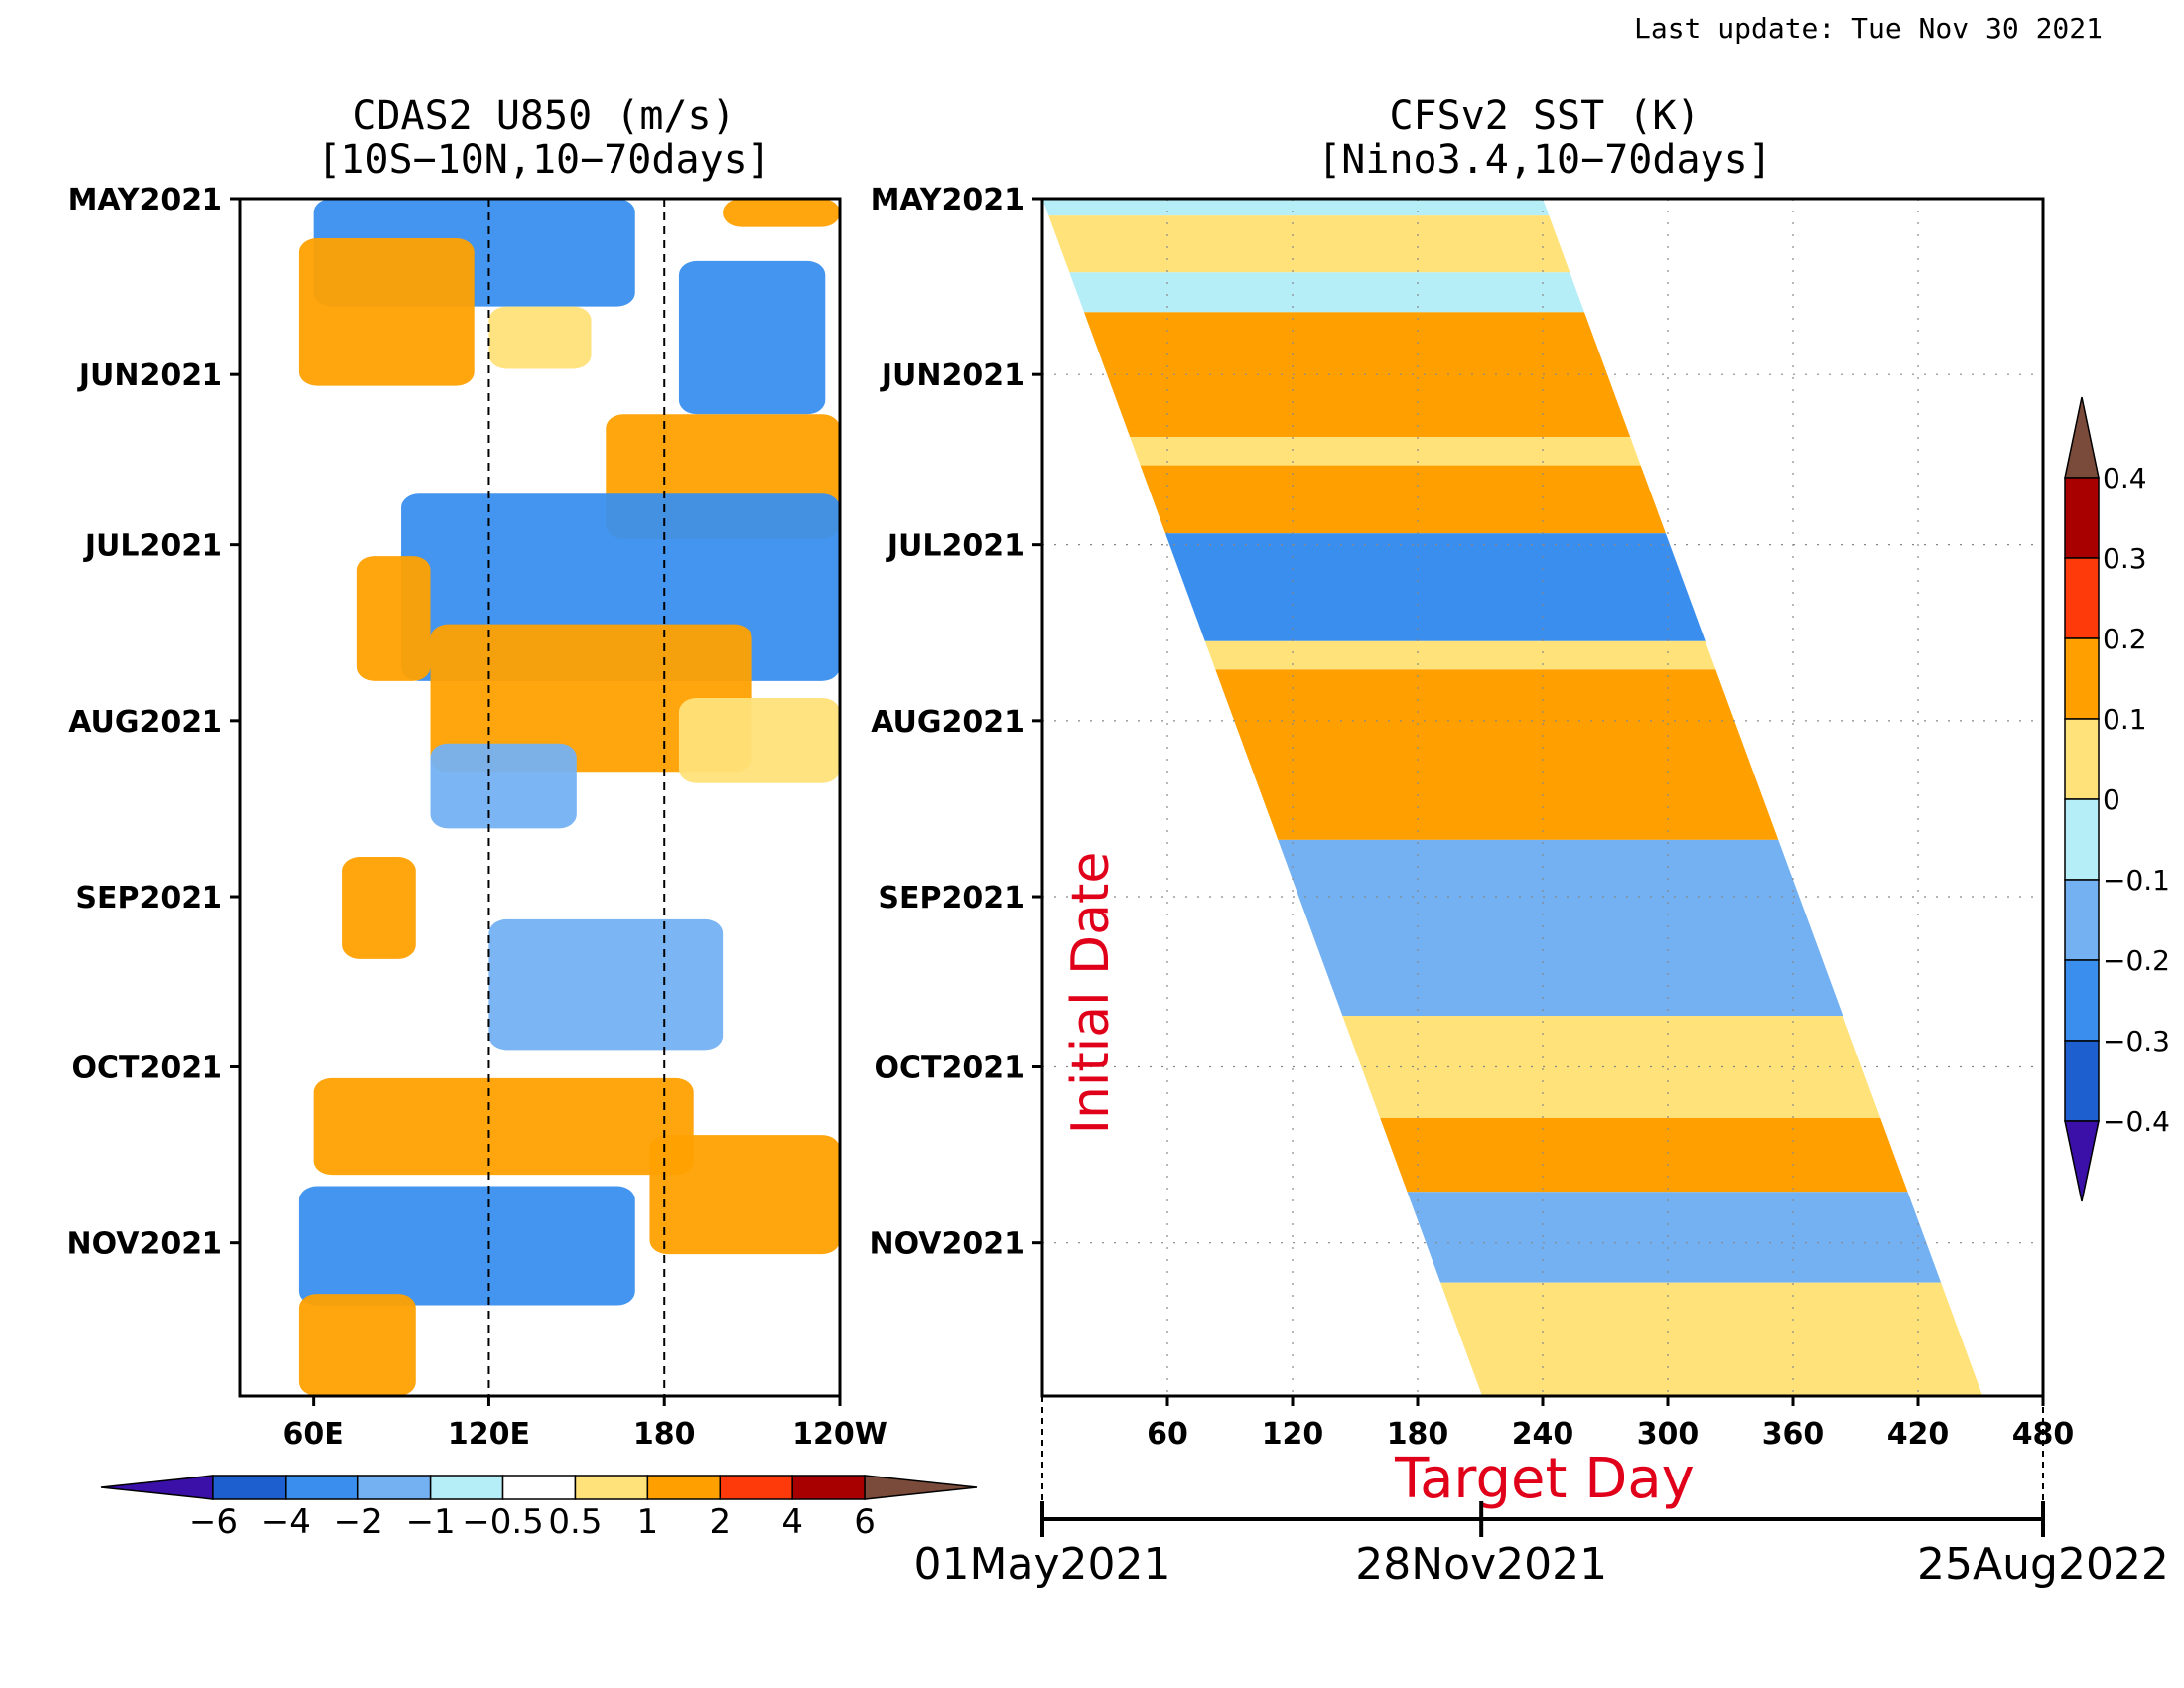 The height and width of the screenshot is (1688, 2184). I want to click on sst-date-tick-label: 25Aug2022, so click(2043, 1564).